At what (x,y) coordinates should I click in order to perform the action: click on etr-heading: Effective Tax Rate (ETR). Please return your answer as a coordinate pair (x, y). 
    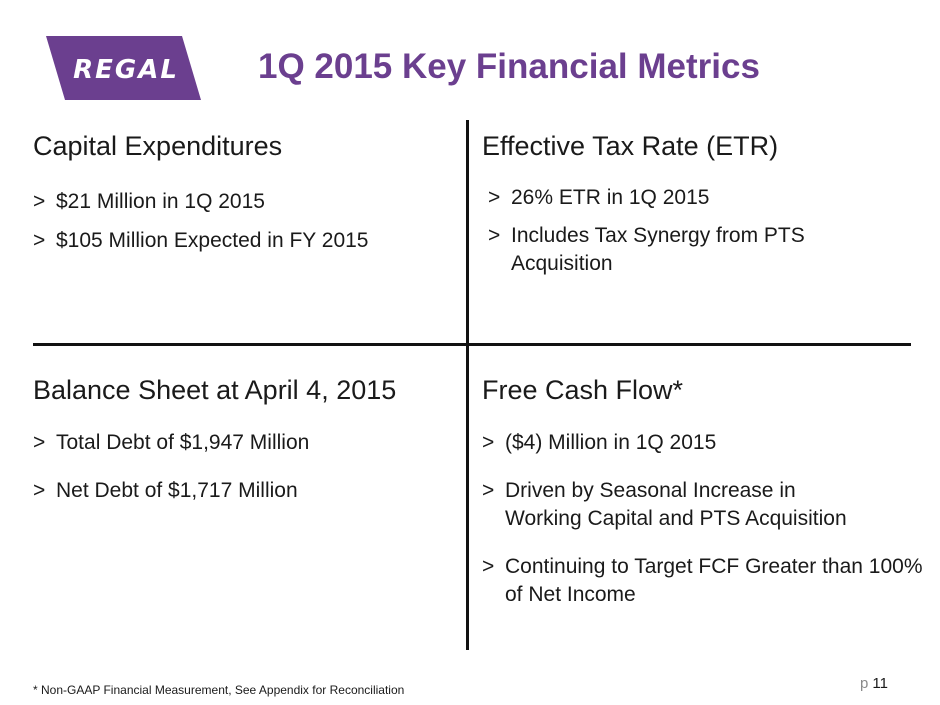
    Looking at the image, I should click on (630, 146).